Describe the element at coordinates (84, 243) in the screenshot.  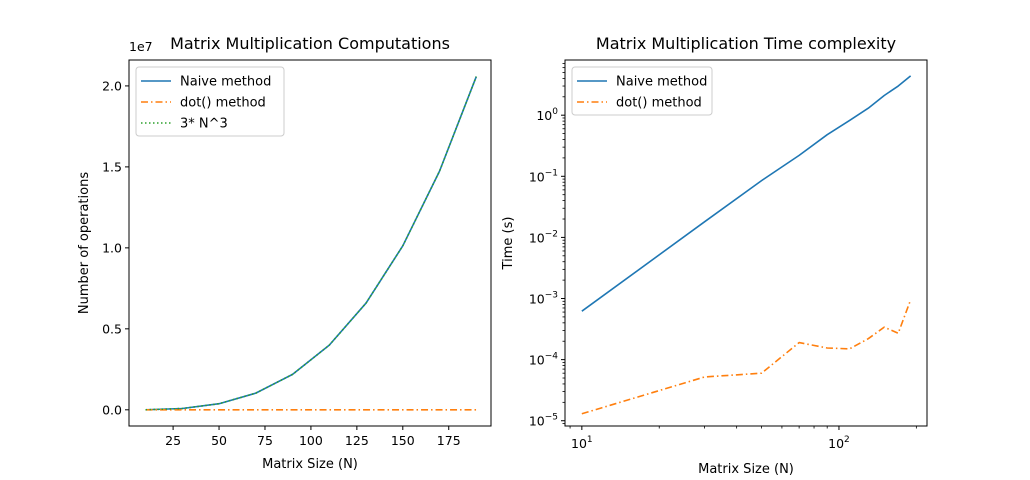
I see `y-axis-label: Number of operations` at that location.